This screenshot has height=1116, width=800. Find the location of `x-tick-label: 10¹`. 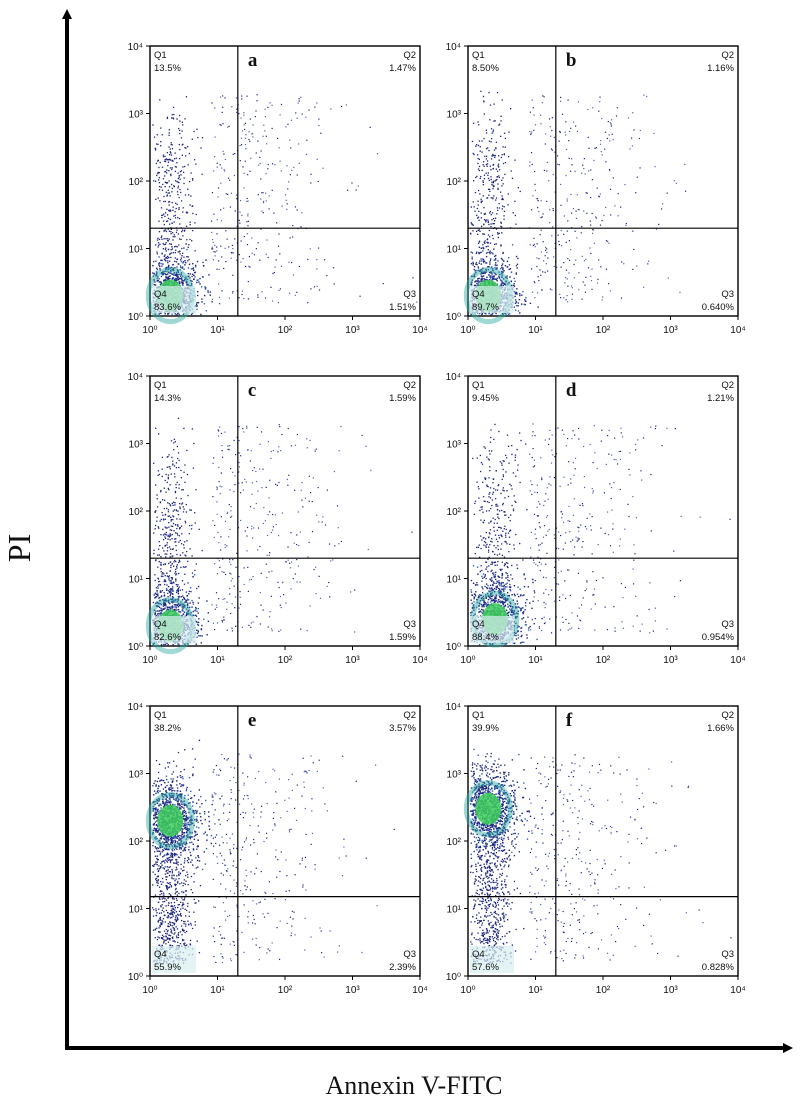

x-tick-label: 10¹ is located at coordinates (535, 330).